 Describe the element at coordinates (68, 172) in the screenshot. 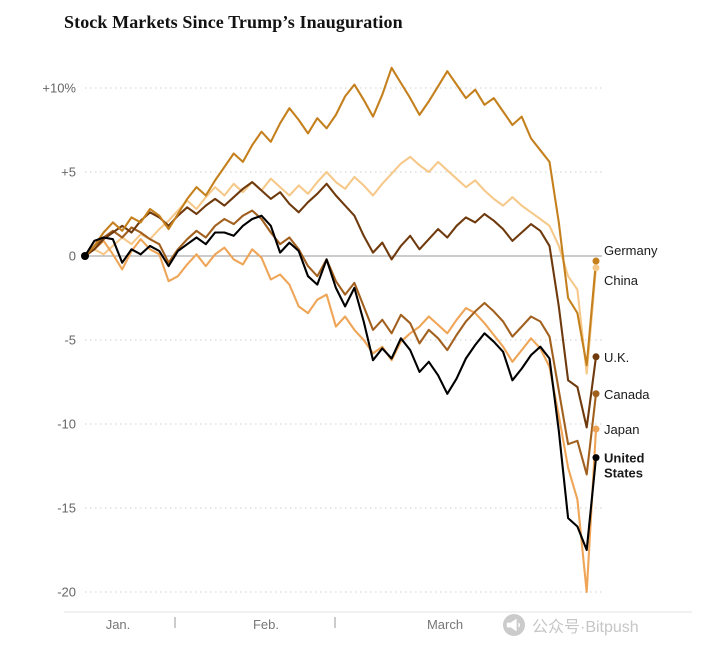

I see `y-axis-label: +5` at that location.